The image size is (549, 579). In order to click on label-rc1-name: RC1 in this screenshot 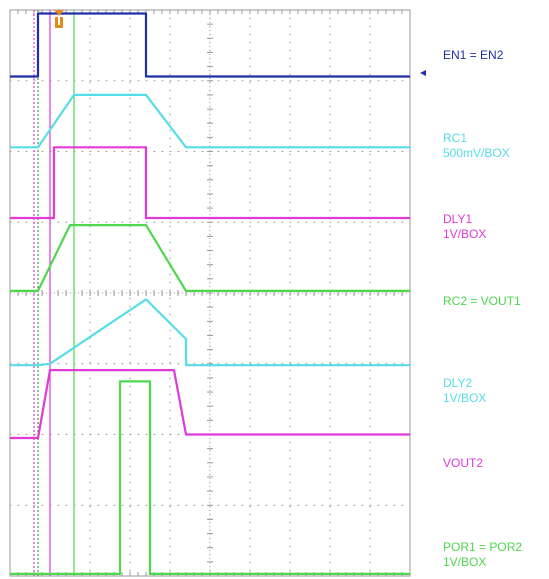, I will do `click(455, 138)`.